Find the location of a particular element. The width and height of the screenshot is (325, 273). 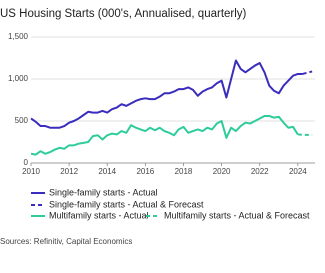

y-tick-label: 1,000 is located at coordinates (18, 78).